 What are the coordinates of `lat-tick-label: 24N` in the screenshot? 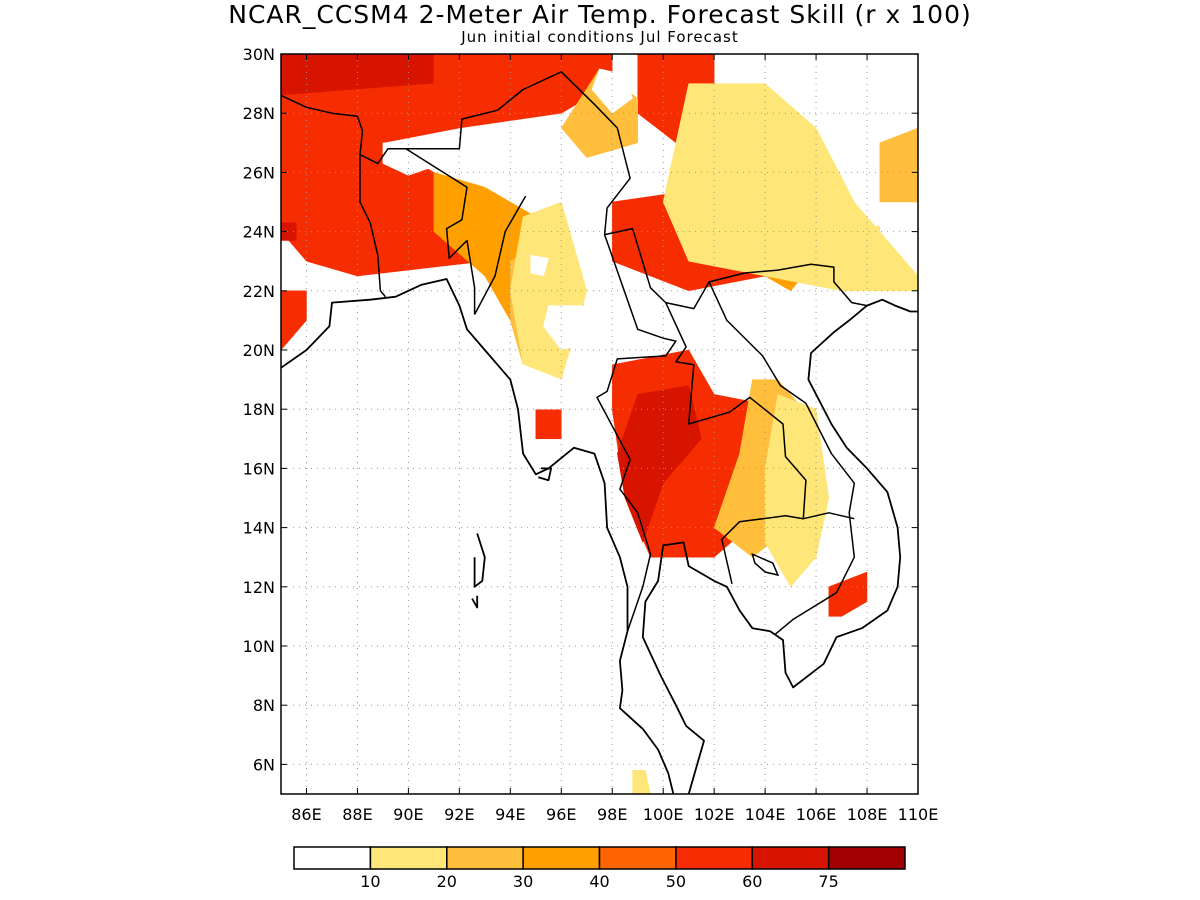 It's located at (259, 232).